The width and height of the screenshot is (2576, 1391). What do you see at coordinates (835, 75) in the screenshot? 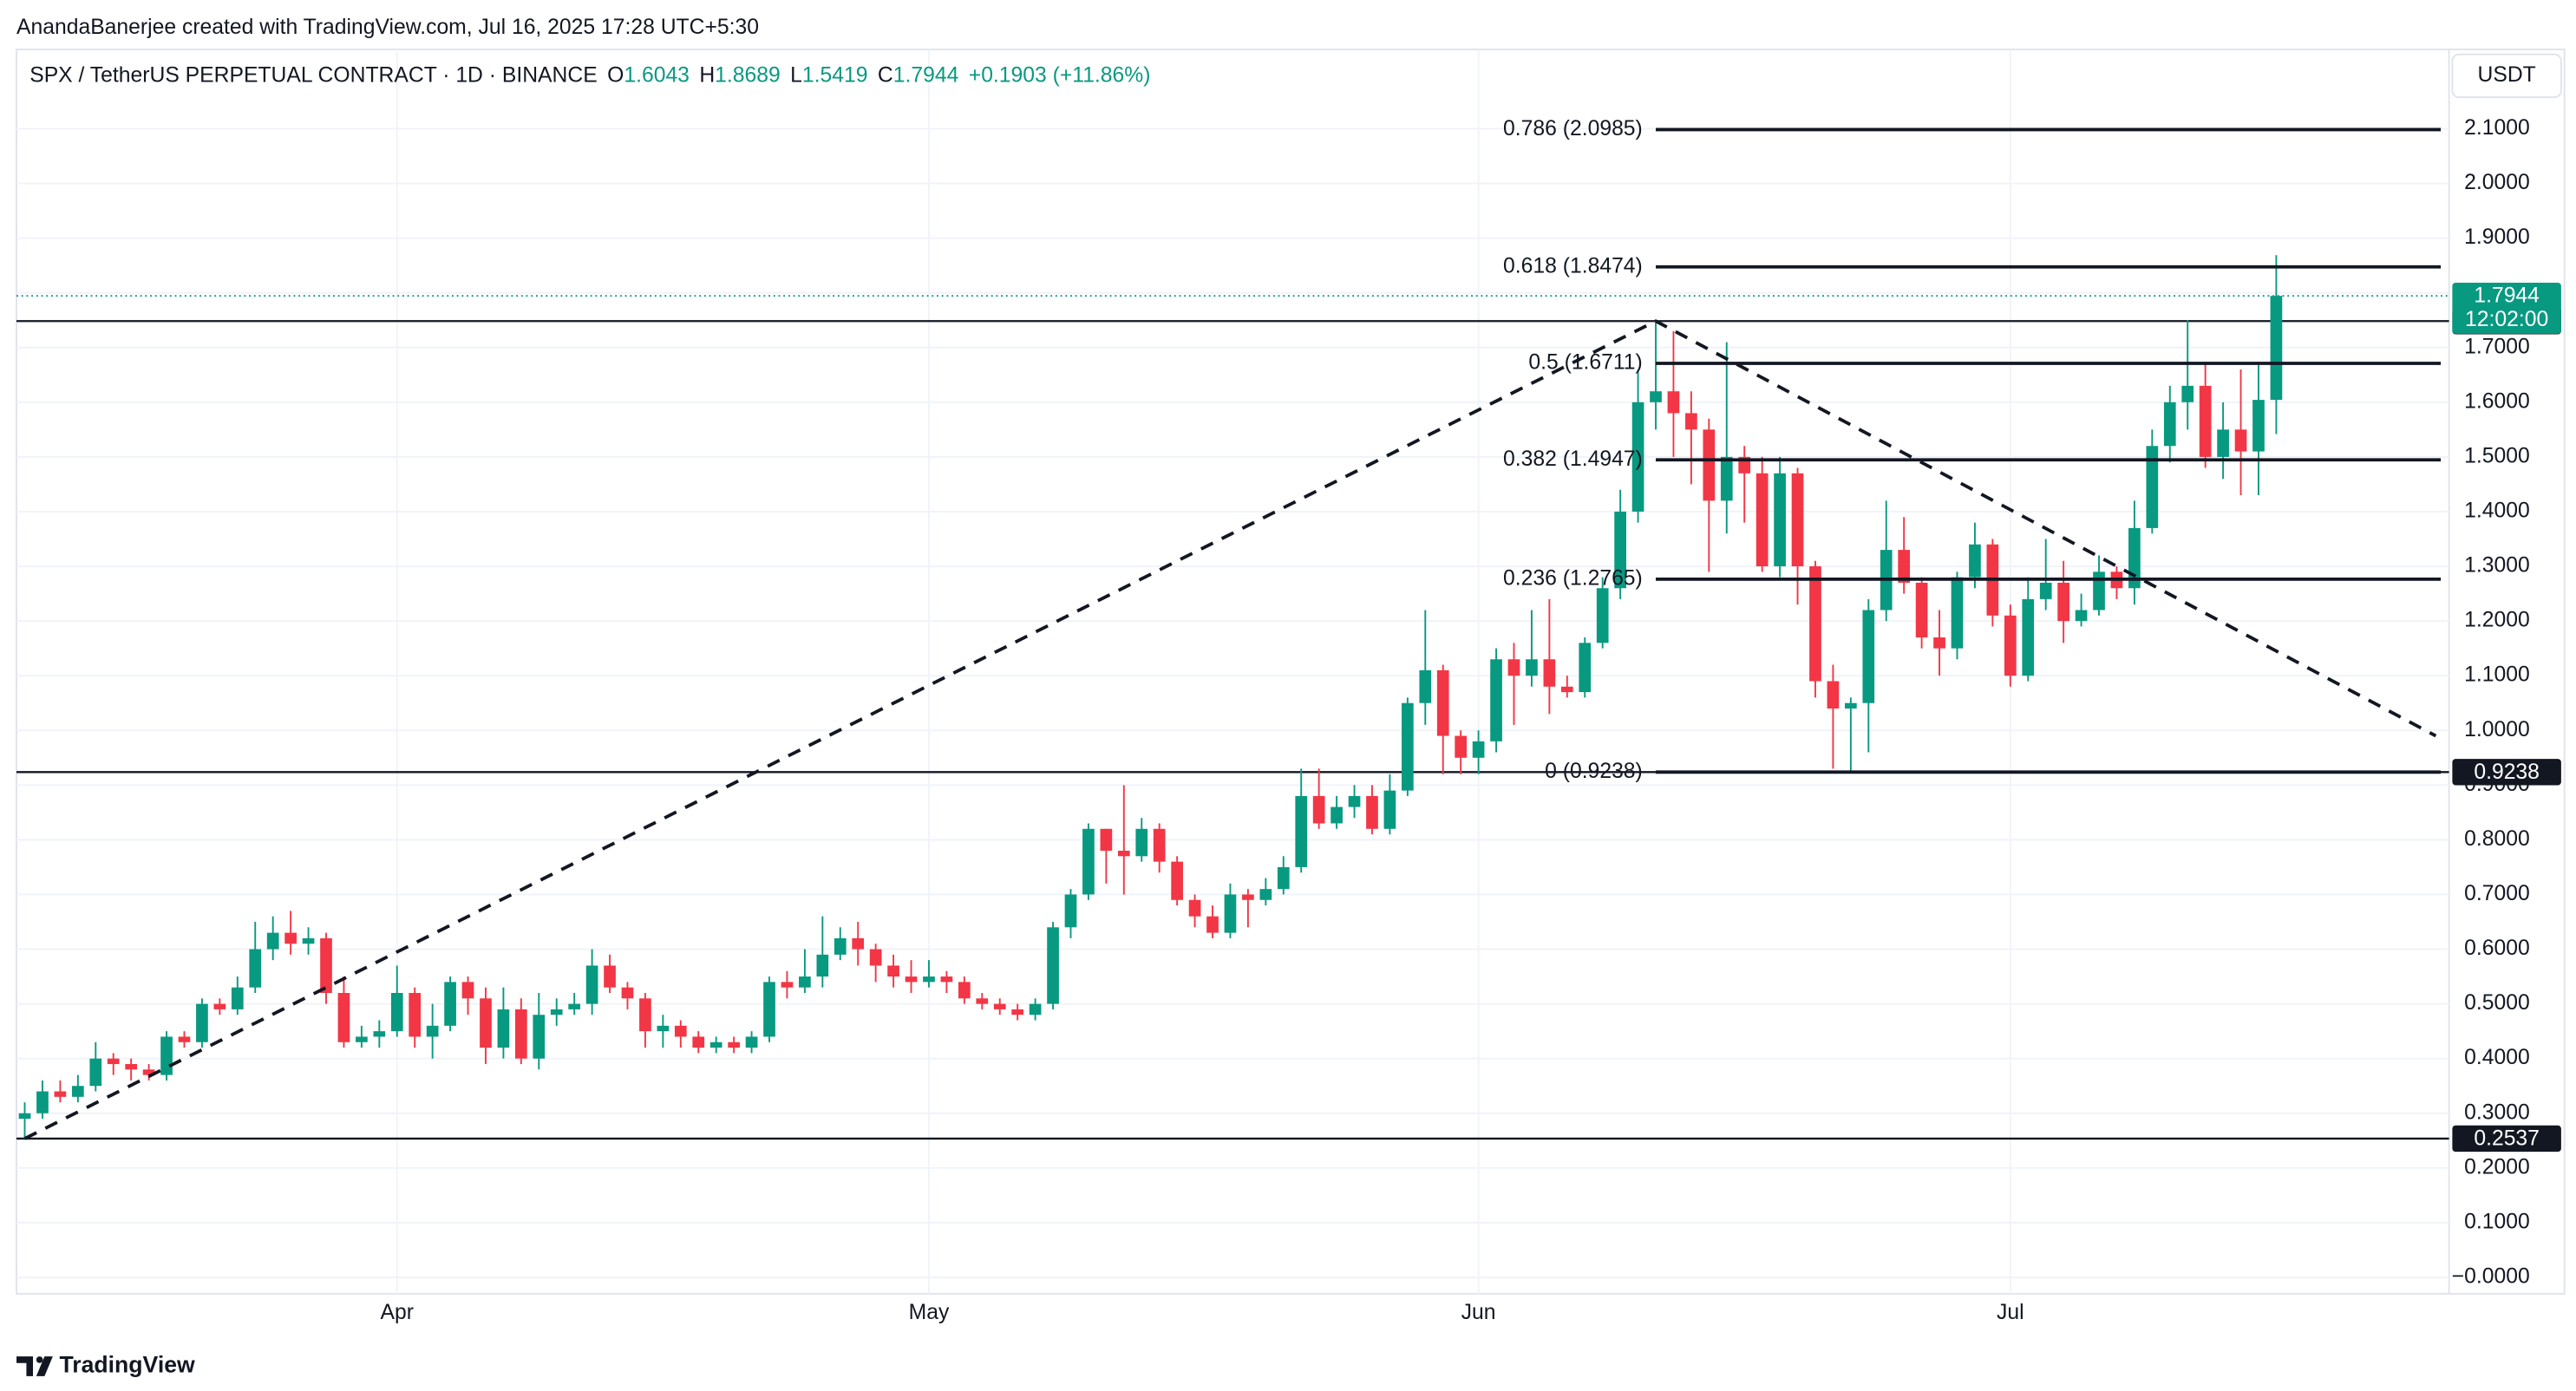
I see `l-value: 1.5419` at bounding box center [835, 75].